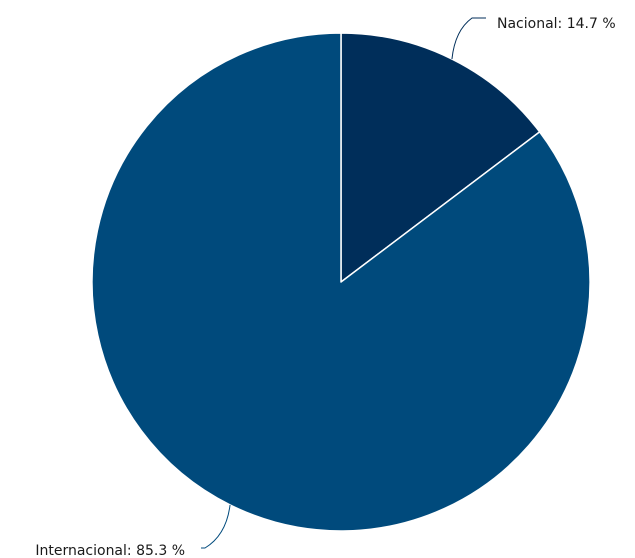  What do you see at coordinates (556, 24) in the screenshot?
I see `slice-label-nacional: Nacional: 14.7 %` at bounding box center [556, 24].